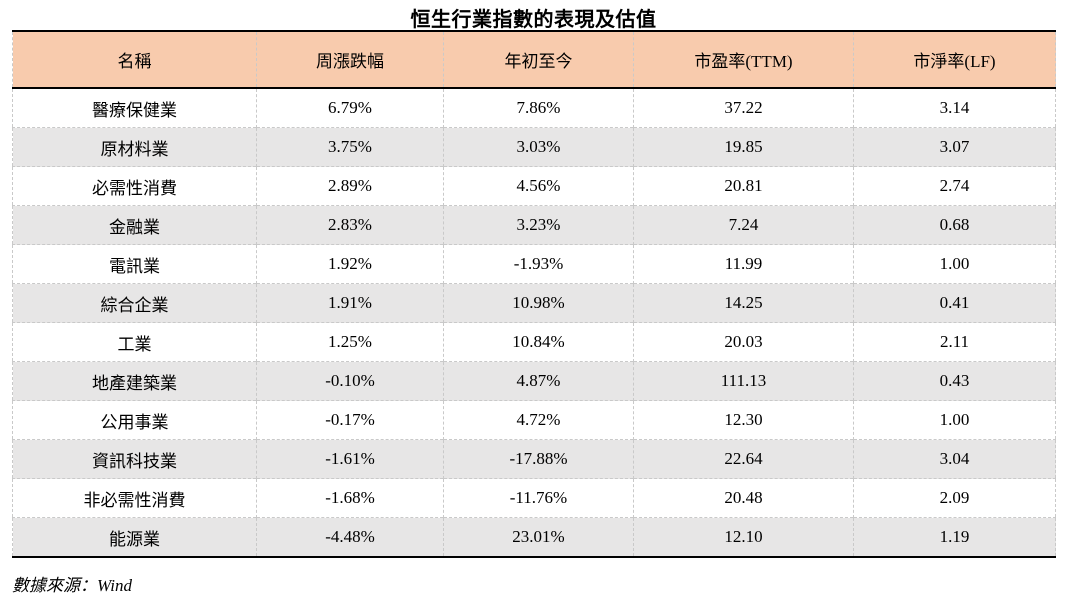 The image size is (1067, 601). I want to click on value-cell: 0.68, so click(954, 225).